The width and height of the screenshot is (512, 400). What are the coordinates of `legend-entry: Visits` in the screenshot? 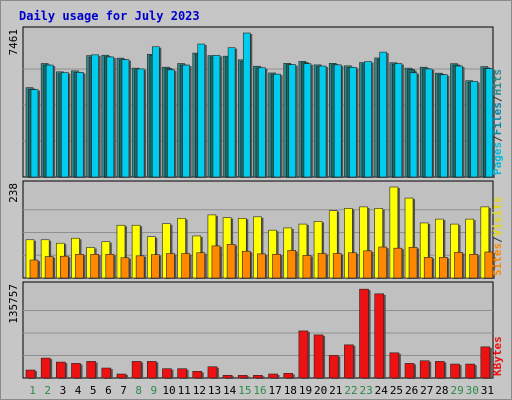 It's located at (497, 217).